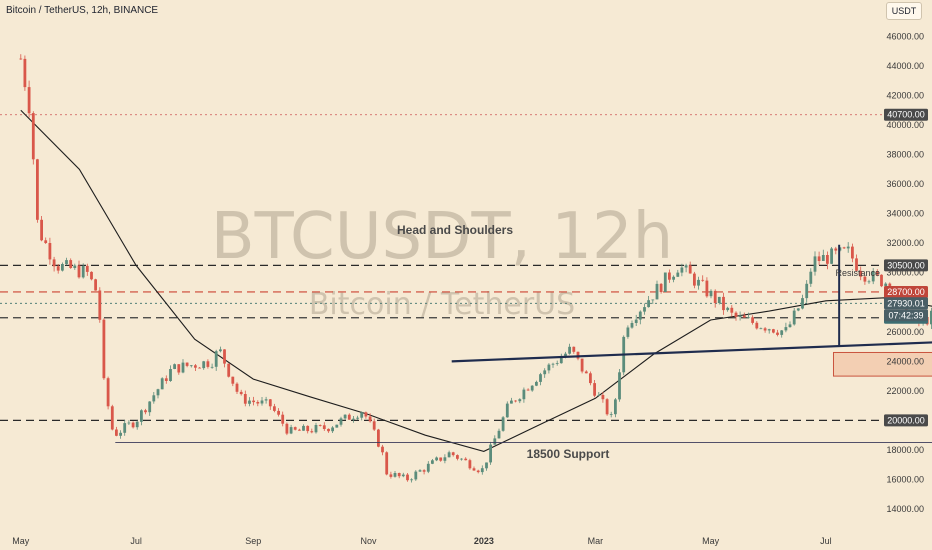  Describe the element at coordinates (906, 265) in the screenshot. I see `price-label-badge` at that location.